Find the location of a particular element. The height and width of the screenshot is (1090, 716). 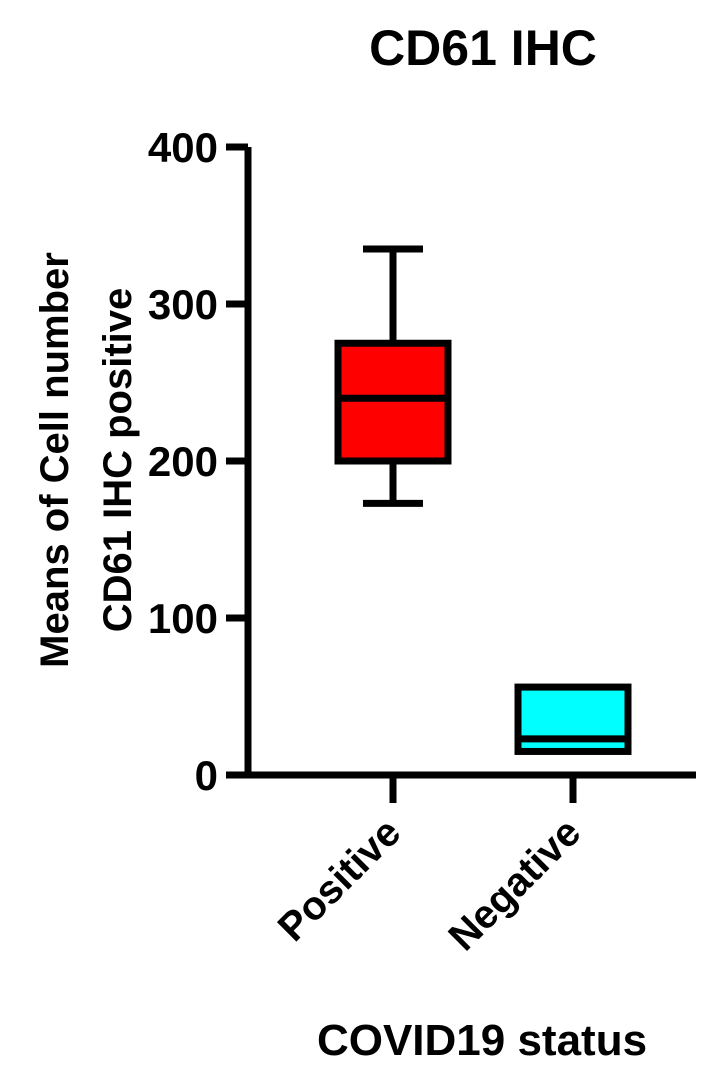

x-axis: Positive Negative is located at coordinates (470, 865).